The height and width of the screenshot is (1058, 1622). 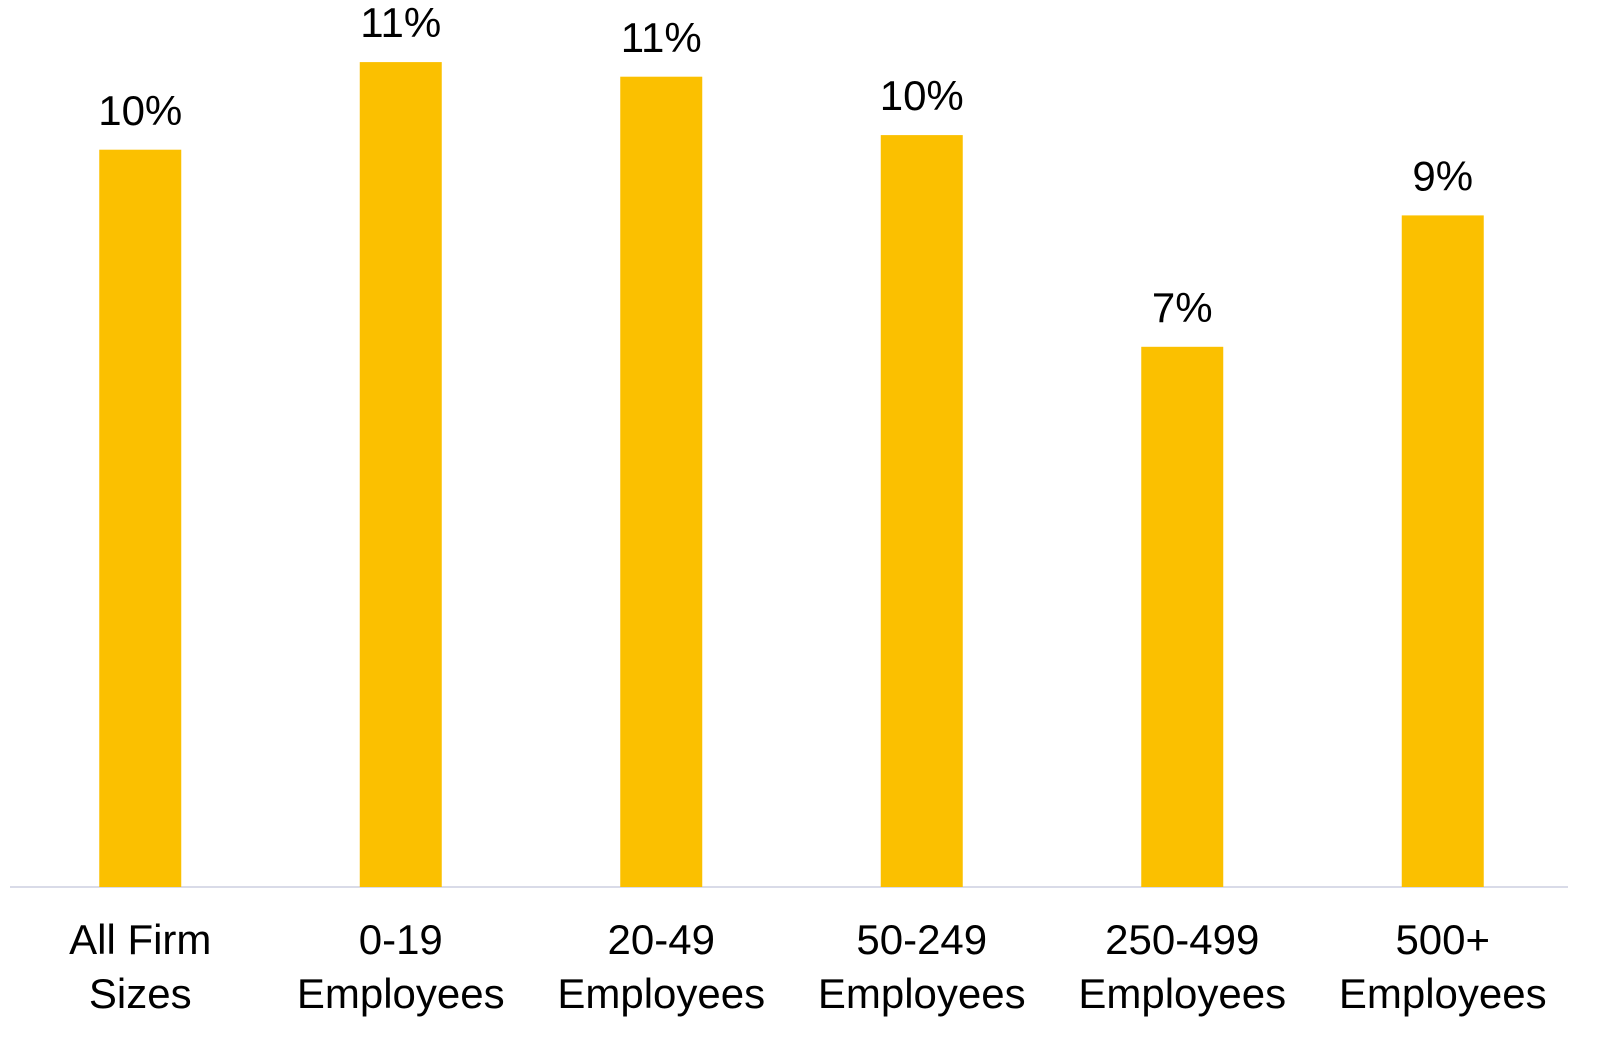 What do you see at coordinates (1442, 175) in the screenshot?
I see `data-label: 9%` at bounding box center [1442, 175].